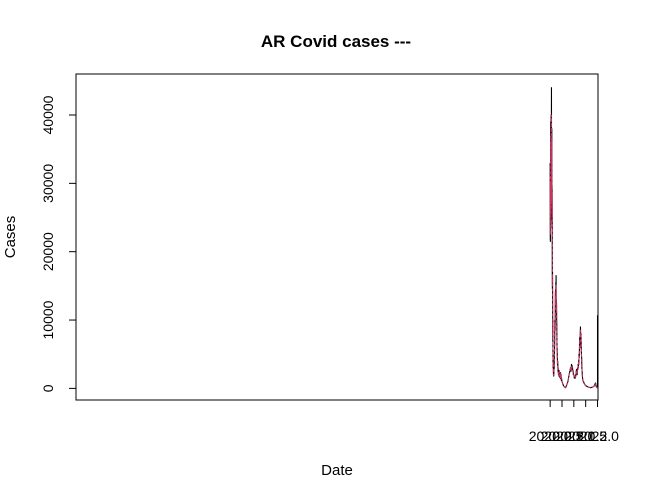 Image resolution: width=672 pixels, height=480 pixels. I want to click on series-layer, so click(574, 238).